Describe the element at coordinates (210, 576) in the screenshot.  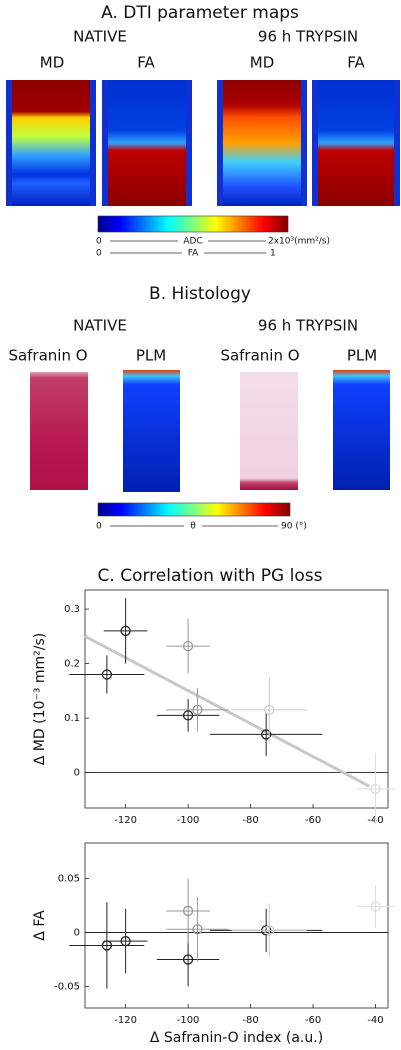
I see `panel-title: C. Correlation with PG loss` at that location.